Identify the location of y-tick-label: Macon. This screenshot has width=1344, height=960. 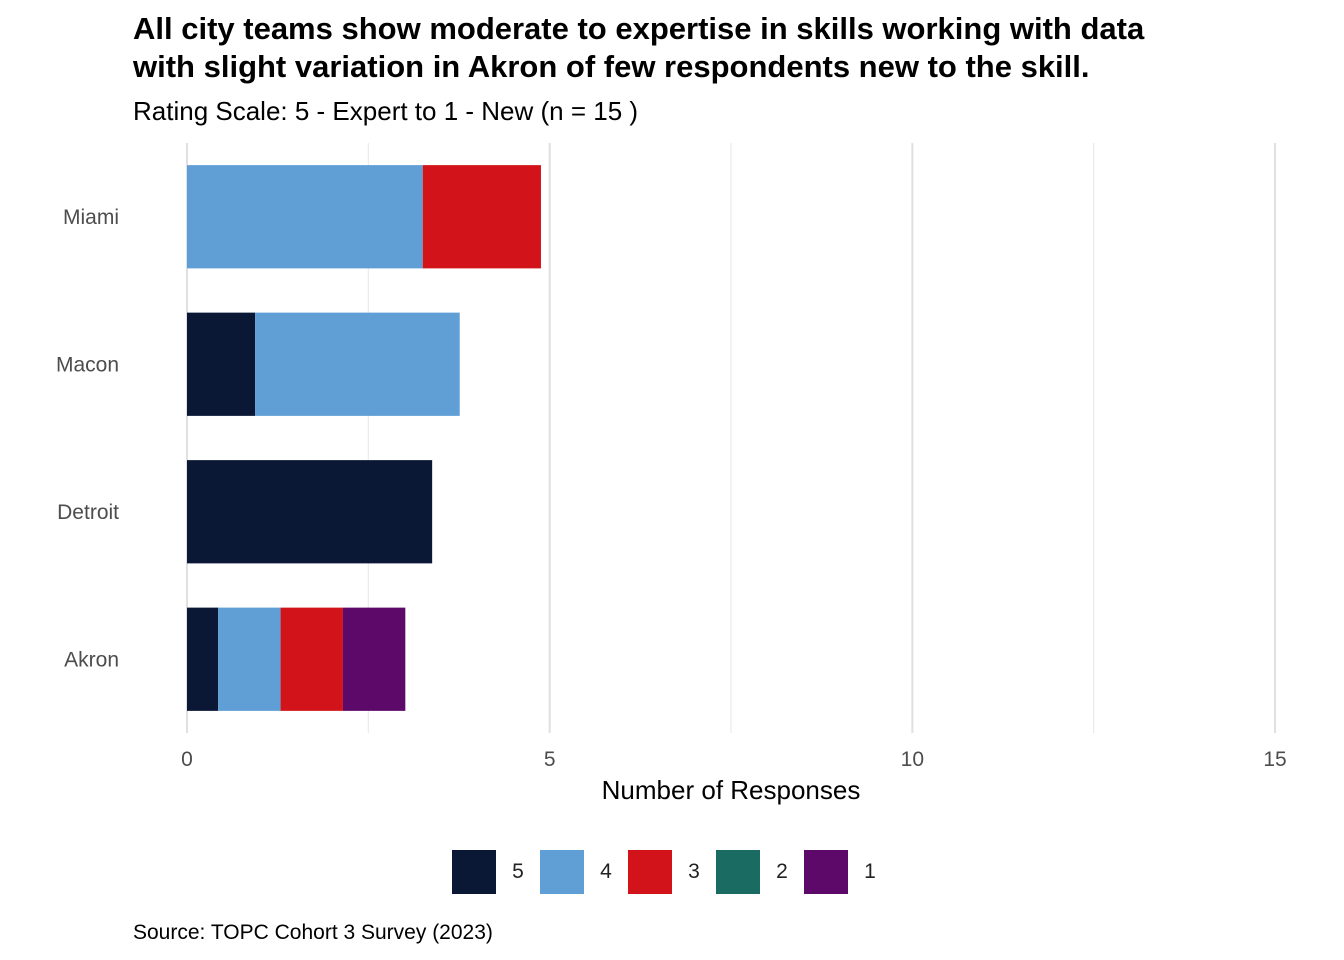
(87, 364).